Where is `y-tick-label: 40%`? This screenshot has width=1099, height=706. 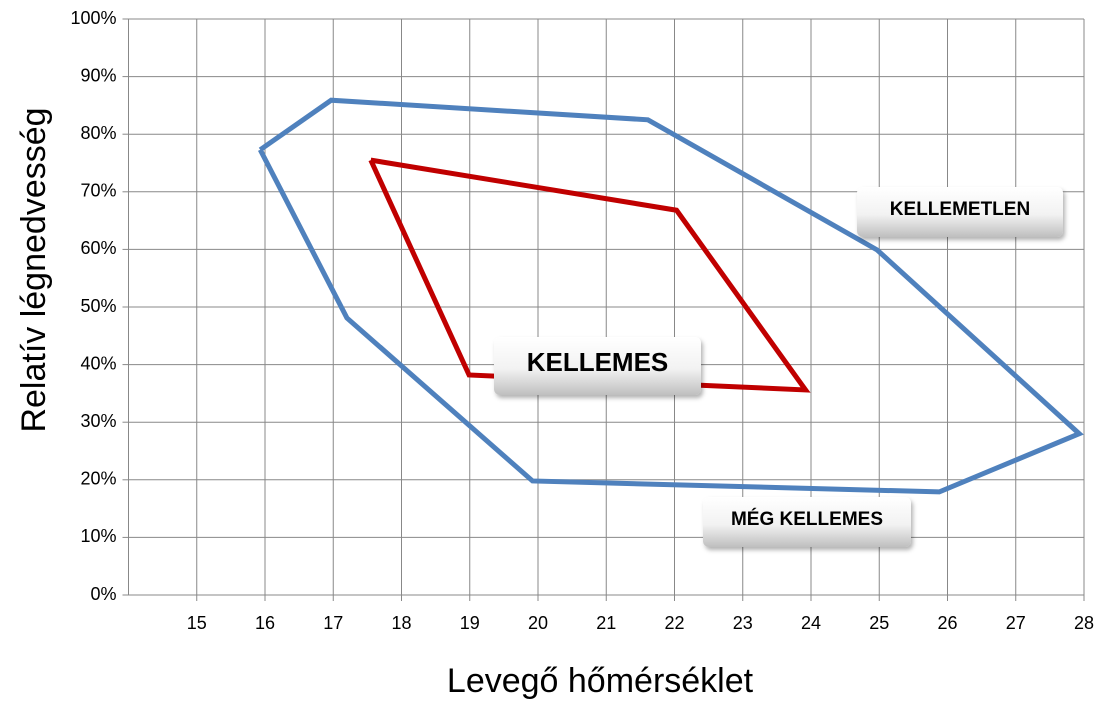
y-tick-label: 40% is located at coordinates (98, 363).